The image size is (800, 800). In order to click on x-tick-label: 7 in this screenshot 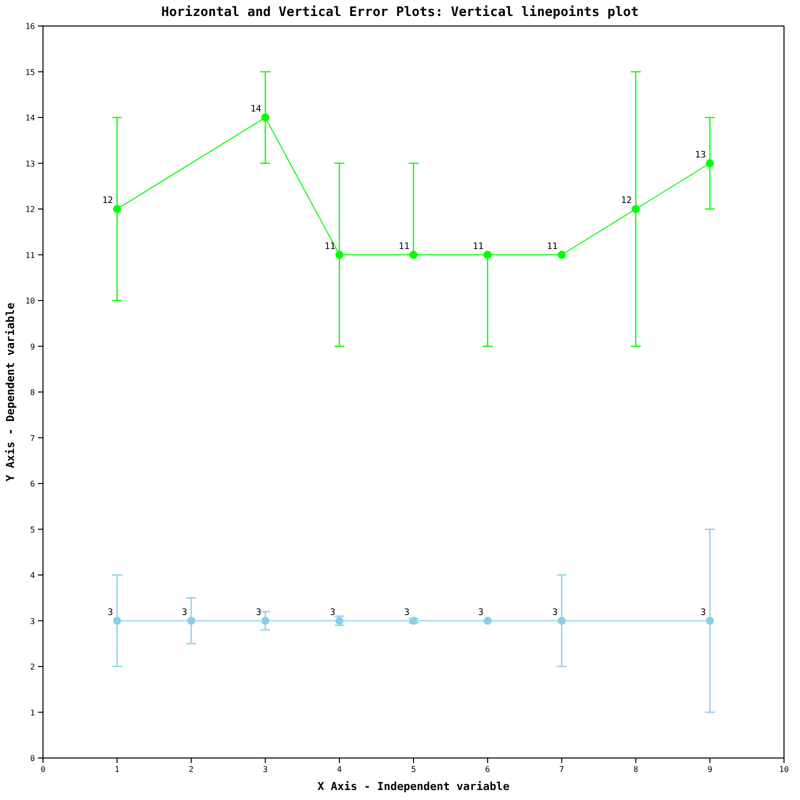, I will do `click(561, 769)`.